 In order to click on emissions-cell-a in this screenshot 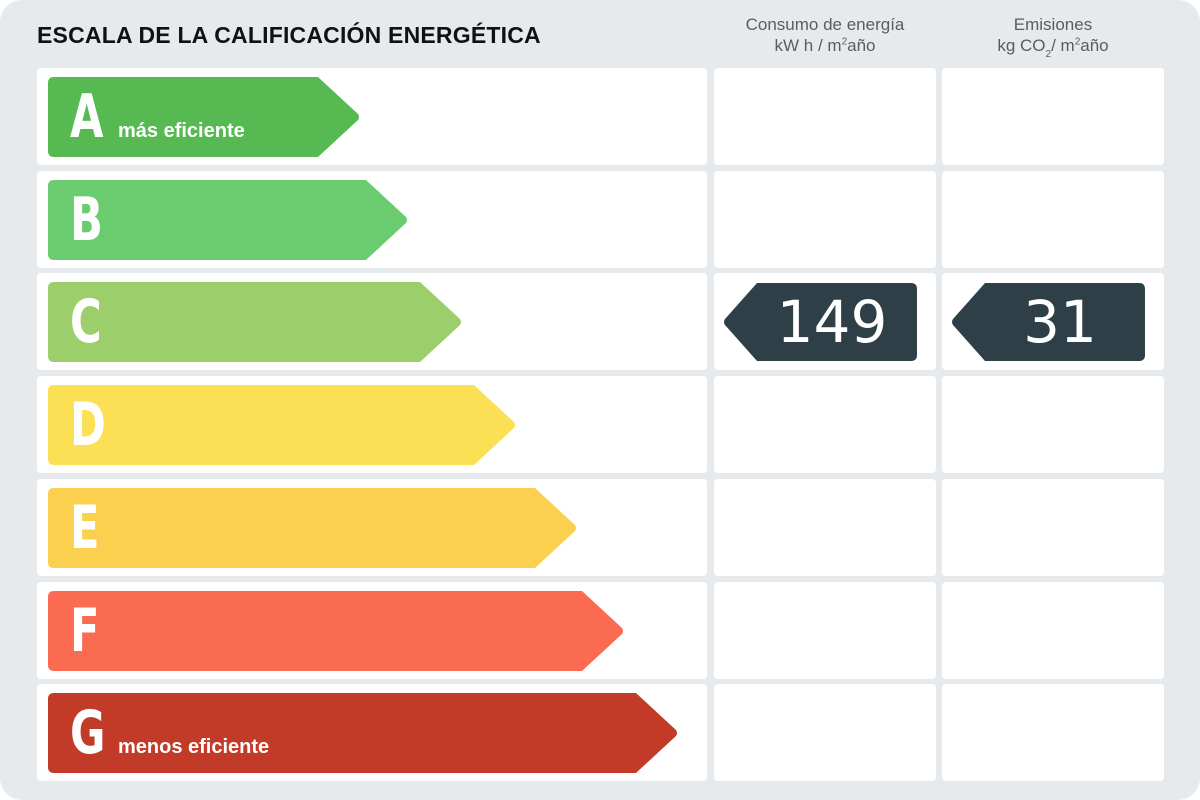, I will do `click(1053, 116)`.